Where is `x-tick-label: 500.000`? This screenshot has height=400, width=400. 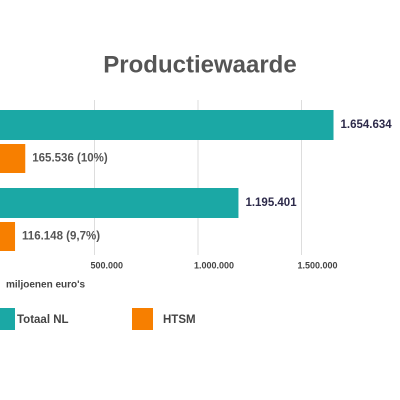
x-tick-label: 500.000 is located at coordinates (107, 265).